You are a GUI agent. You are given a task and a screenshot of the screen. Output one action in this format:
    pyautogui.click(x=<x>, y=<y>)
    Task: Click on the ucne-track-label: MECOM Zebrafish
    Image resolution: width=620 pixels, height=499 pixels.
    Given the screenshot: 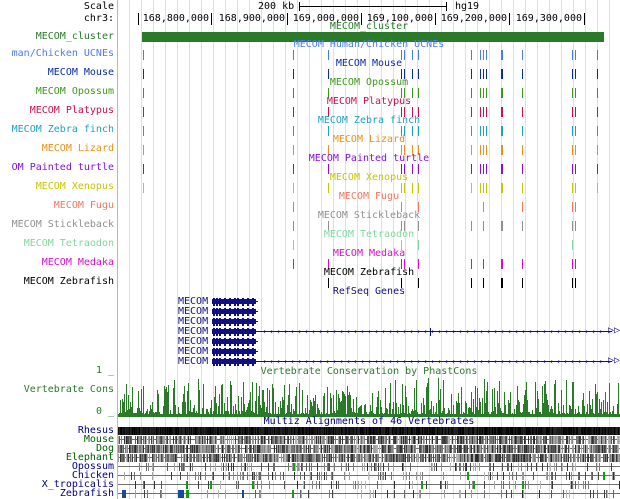 What is the action you would take?
    pyautogui.click(x=68, y=281)
    